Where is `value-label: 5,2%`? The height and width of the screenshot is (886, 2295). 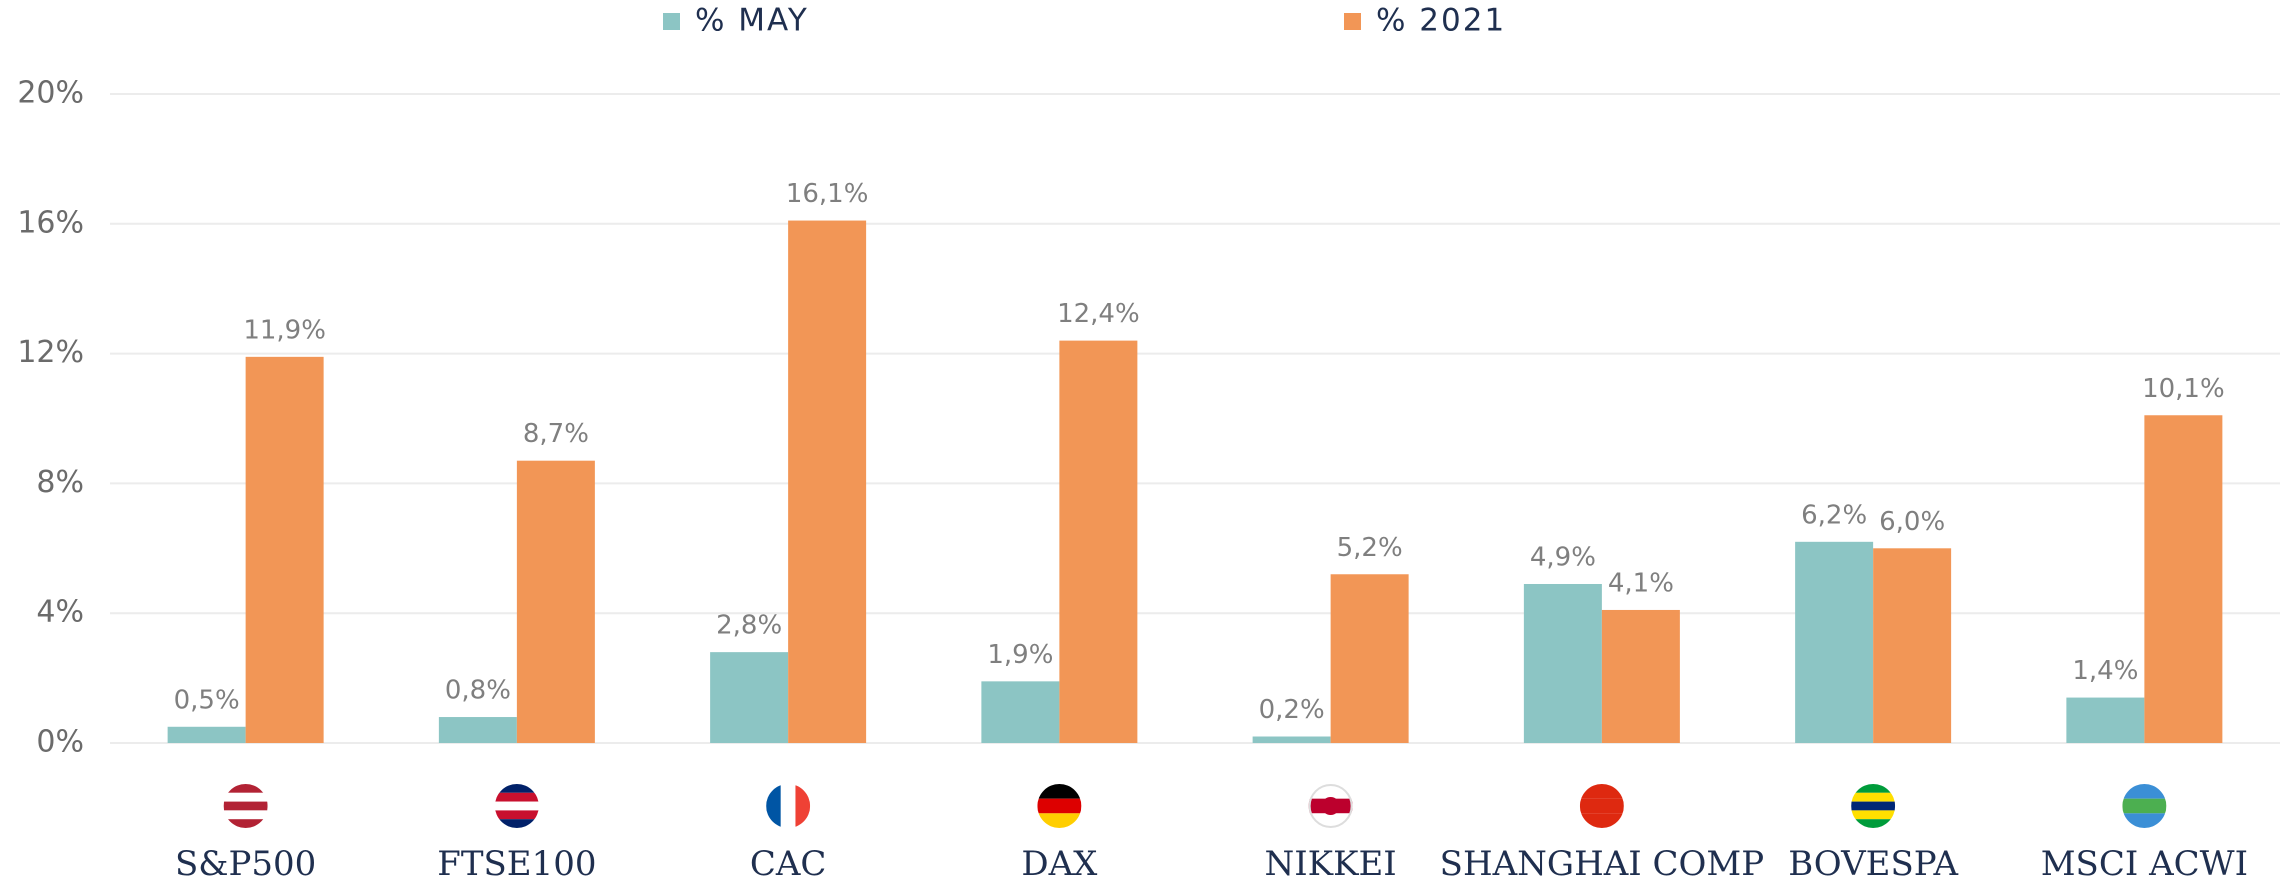
value-label: 5,2% is located at coordinates (1370, 548).